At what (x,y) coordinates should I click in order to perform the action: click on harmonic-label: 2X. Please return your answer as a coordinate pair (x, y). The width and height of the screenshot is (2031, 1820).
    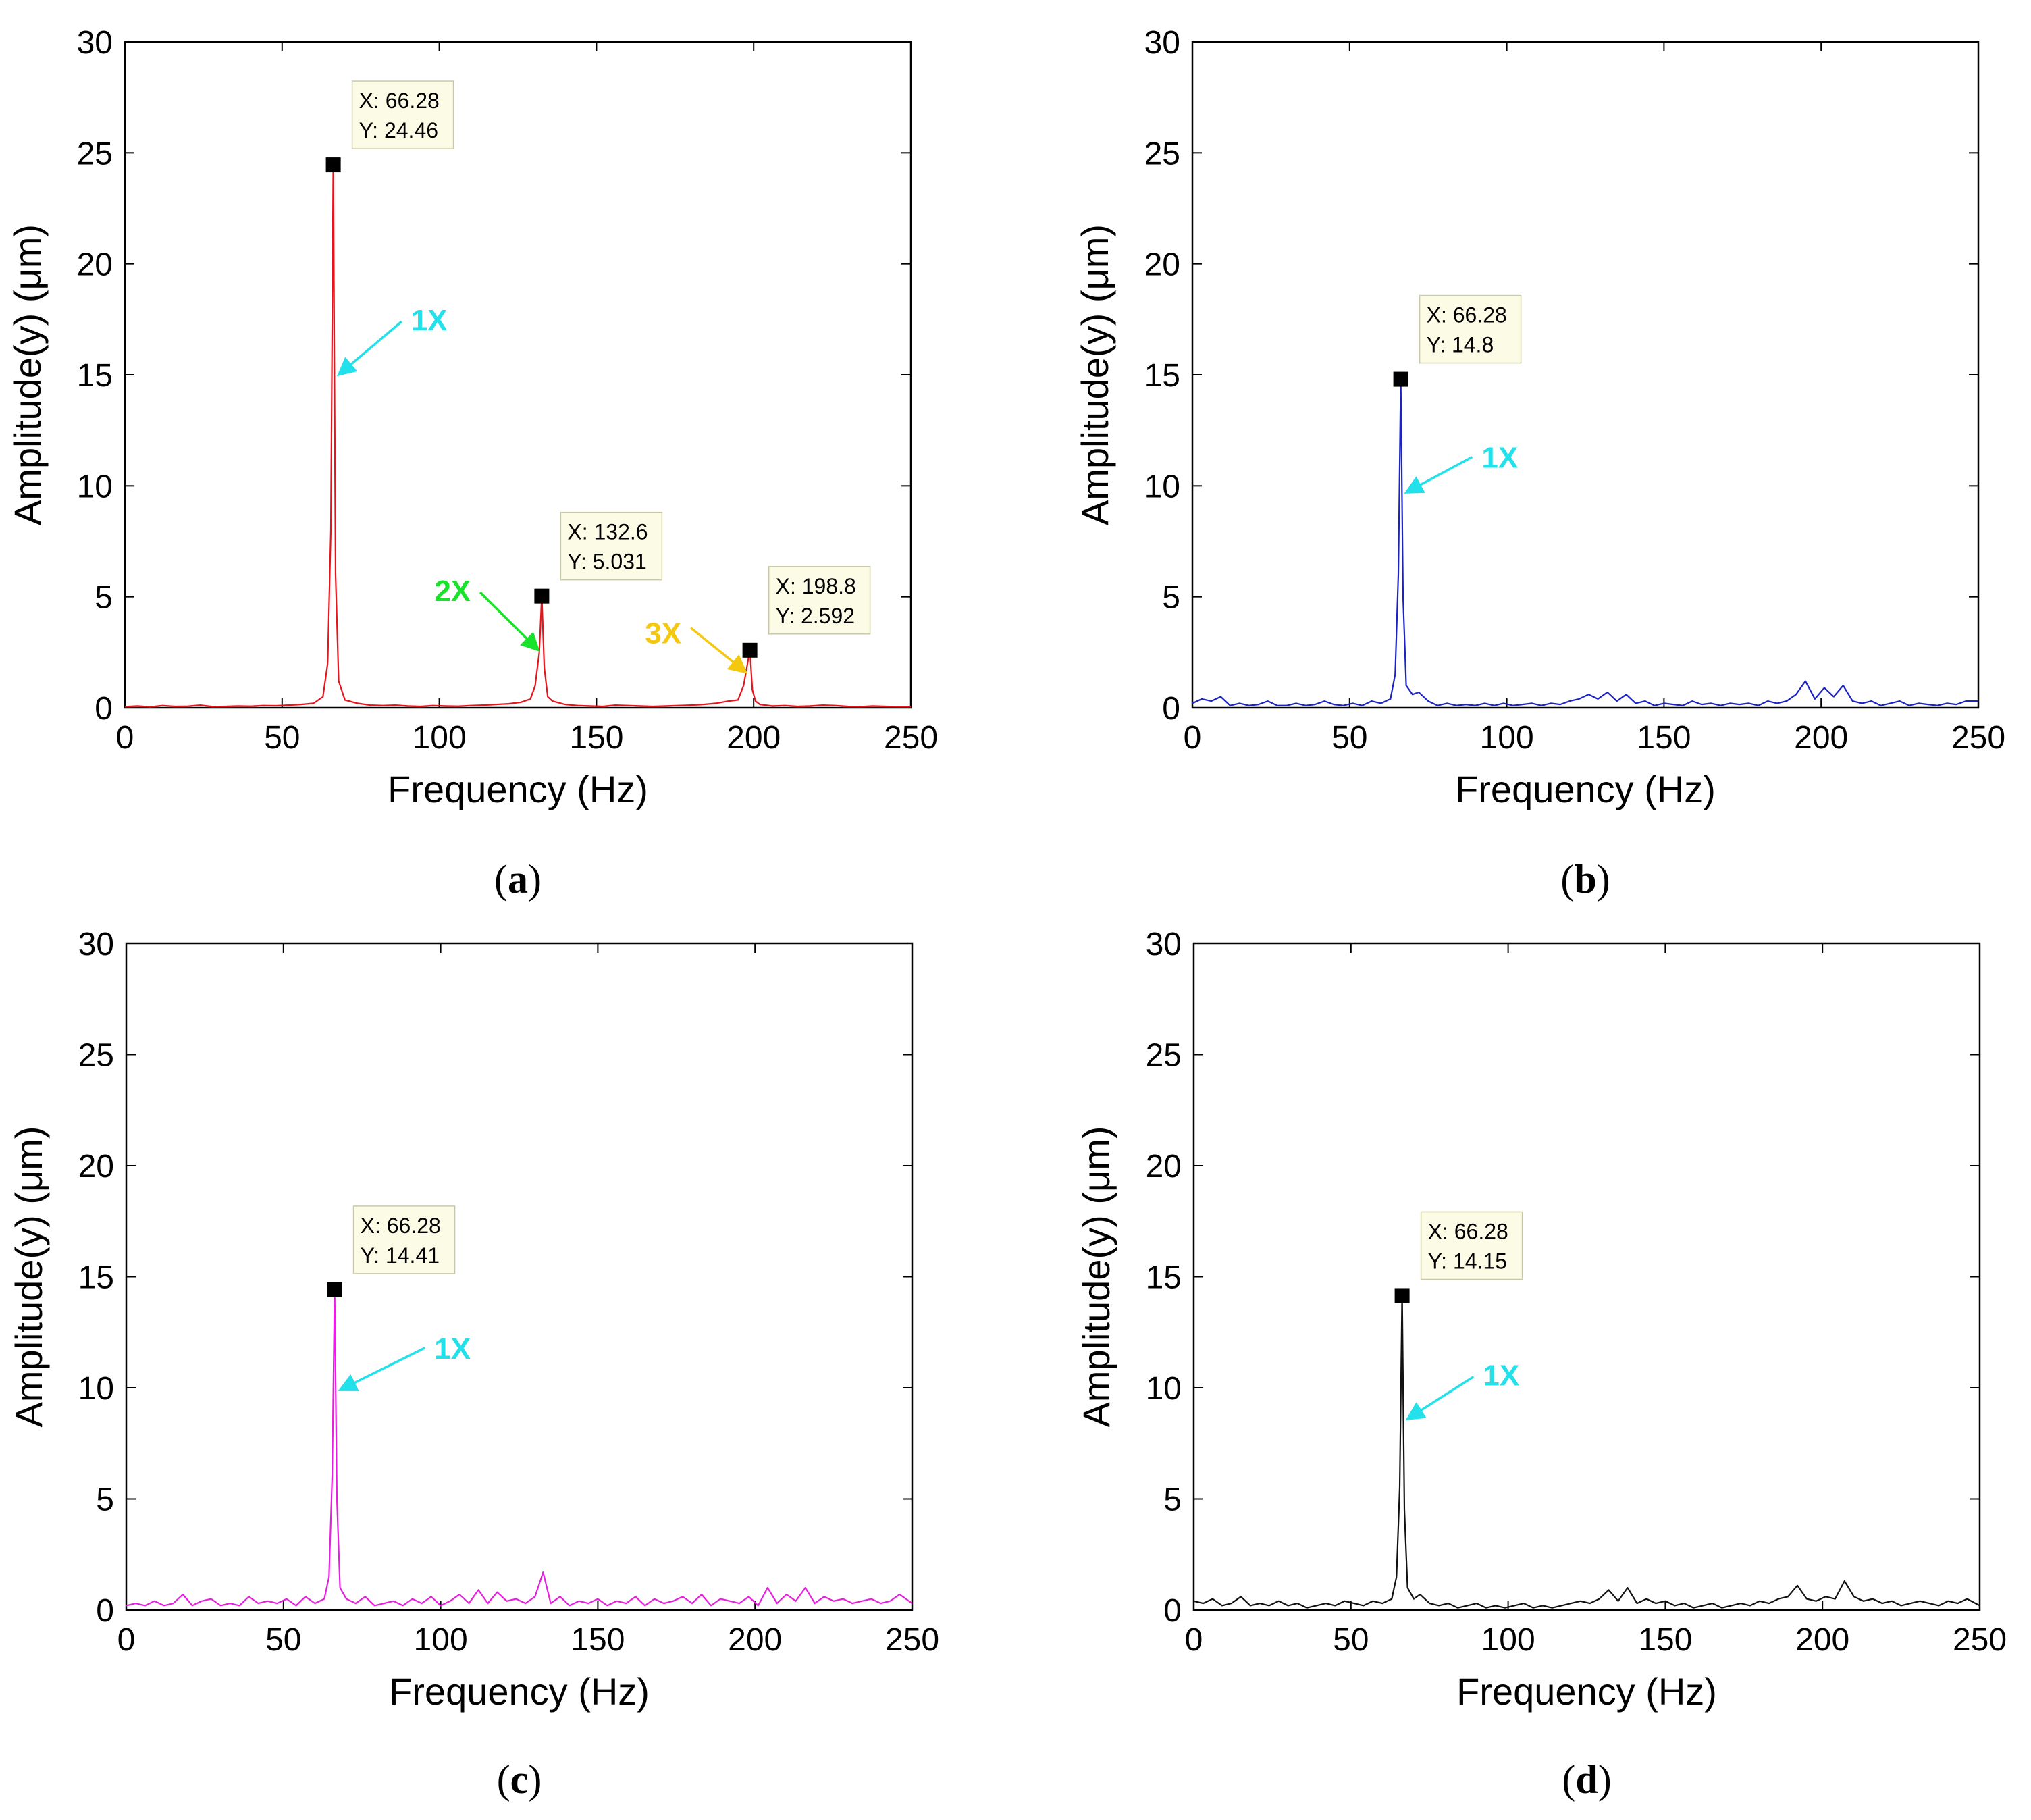
    Looking at the image, I should click on (452, 591).